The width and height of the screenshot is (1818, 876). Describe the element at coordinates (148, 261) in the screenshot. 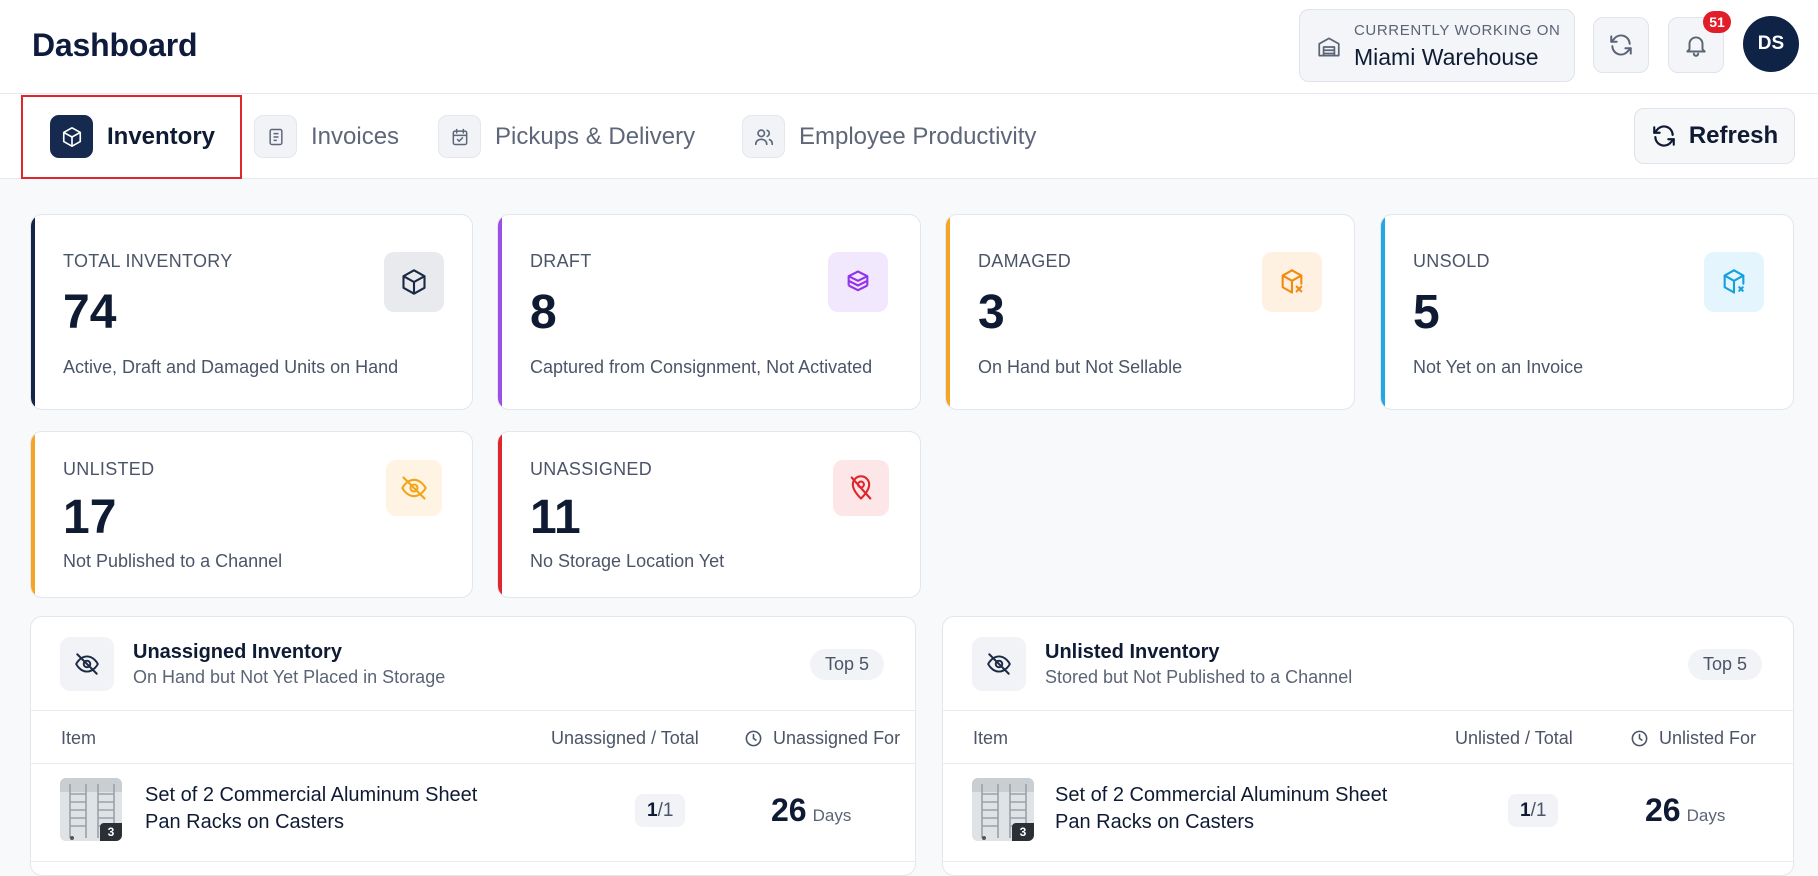

I see `card-label: TOTAL INVENTORY` at that location.